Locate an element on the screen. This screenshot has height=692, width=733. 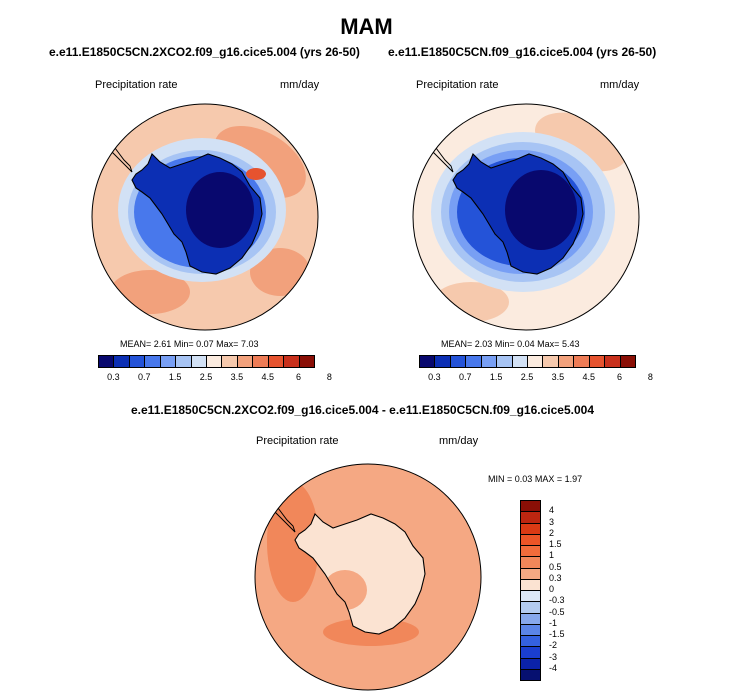
panel-3-colorbar-swatch is located at coordinates (530, 674).